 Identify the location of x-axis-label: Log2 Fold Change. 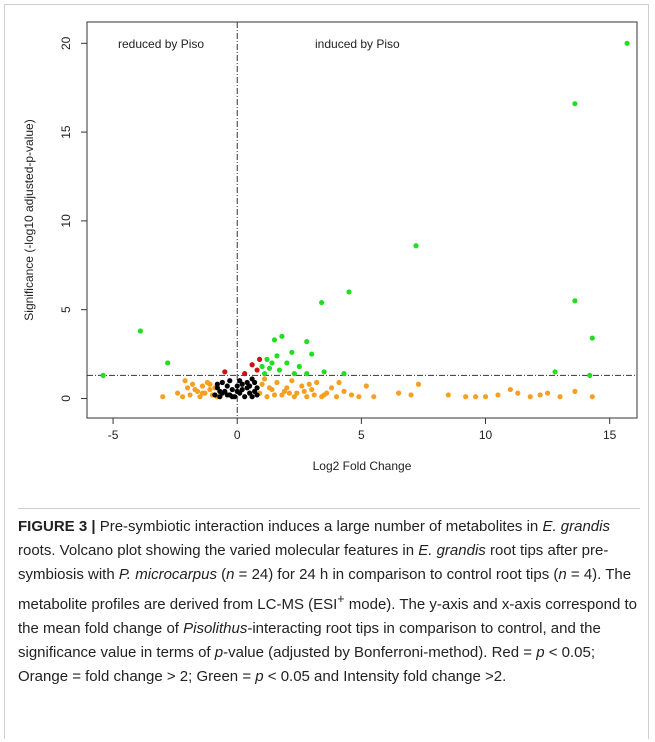
(362, 466).